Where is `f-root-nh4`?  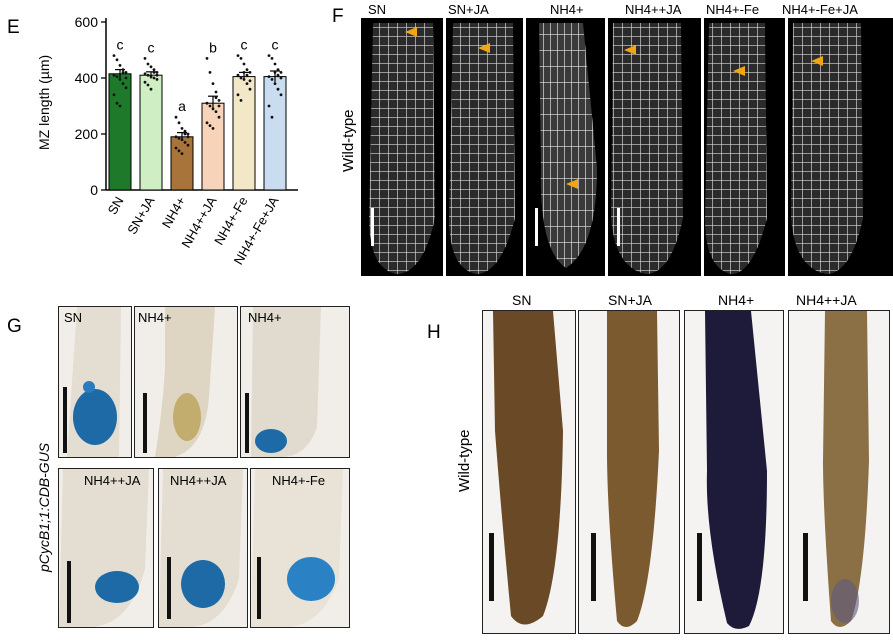 f-root-nh4 is located at coordinates (568, 145).